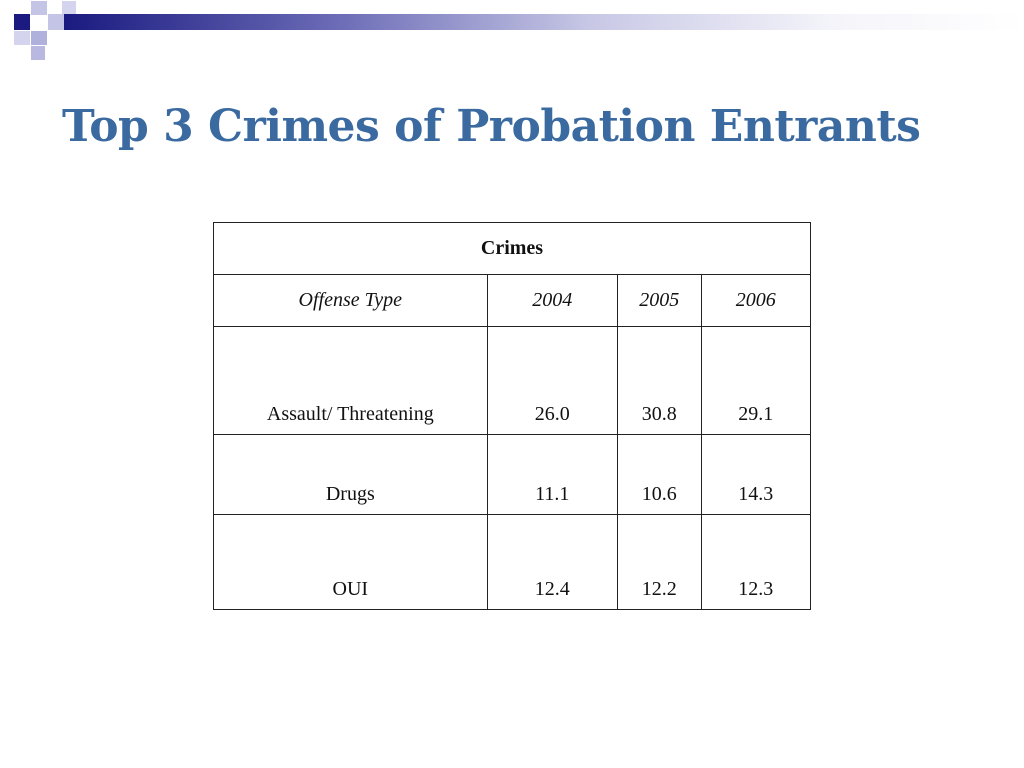  Describe the element at coordinates (350, 300) in the screenshot. I see `column-header-offense-type: Offense Type` at that location.